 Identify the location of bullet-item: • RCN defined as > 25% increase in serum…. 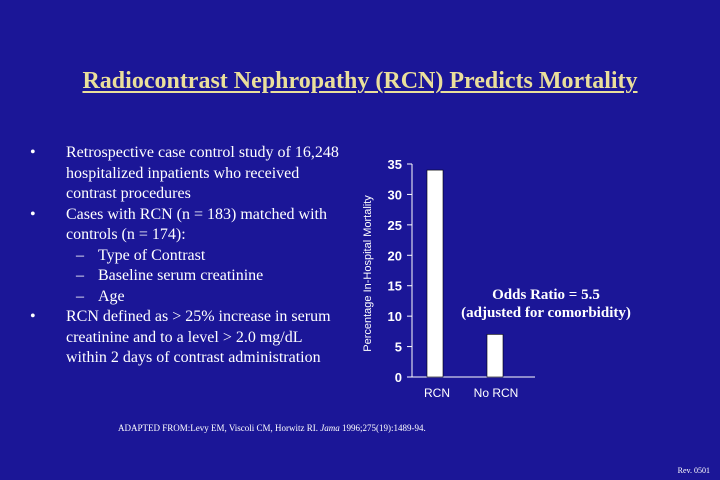
(182, 338).